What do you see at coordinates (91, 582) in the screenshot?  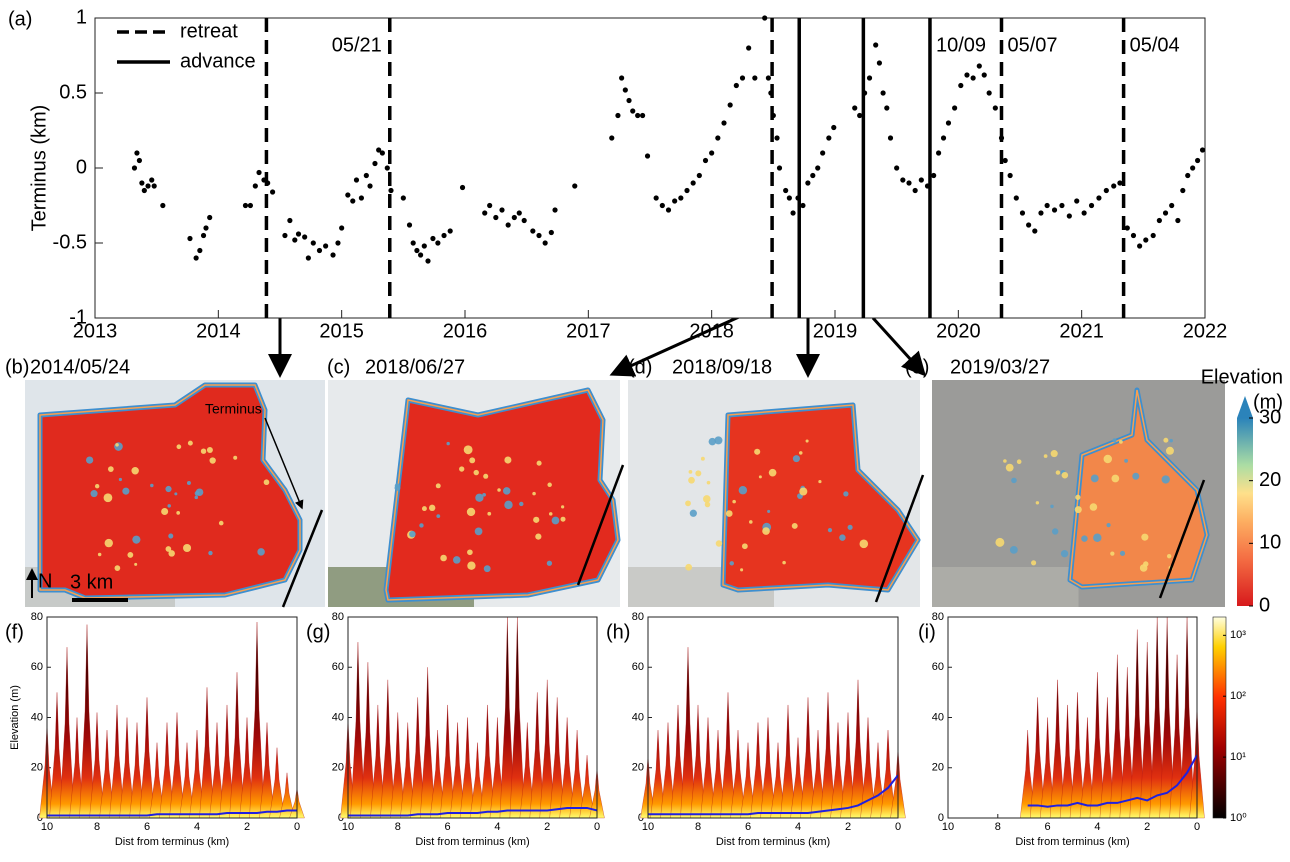 I see `scale-label: 3 km` at bounding box center [91, 582].